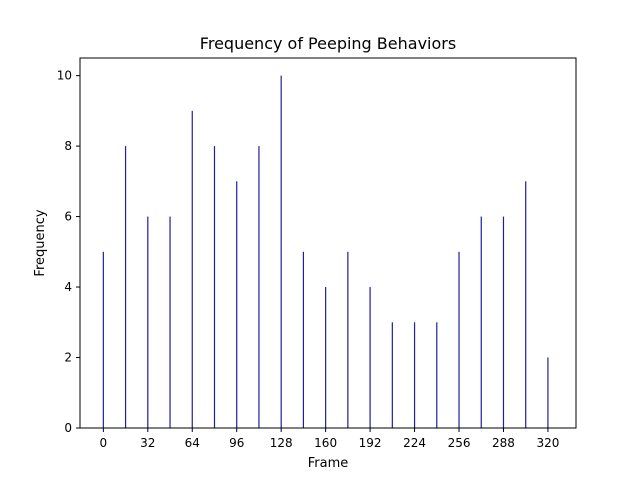 This screenshot has width=640, height=480. Describe the element at coordinates (147, 443) in the screenshot. I see `x-tick-label: 32` at that location.